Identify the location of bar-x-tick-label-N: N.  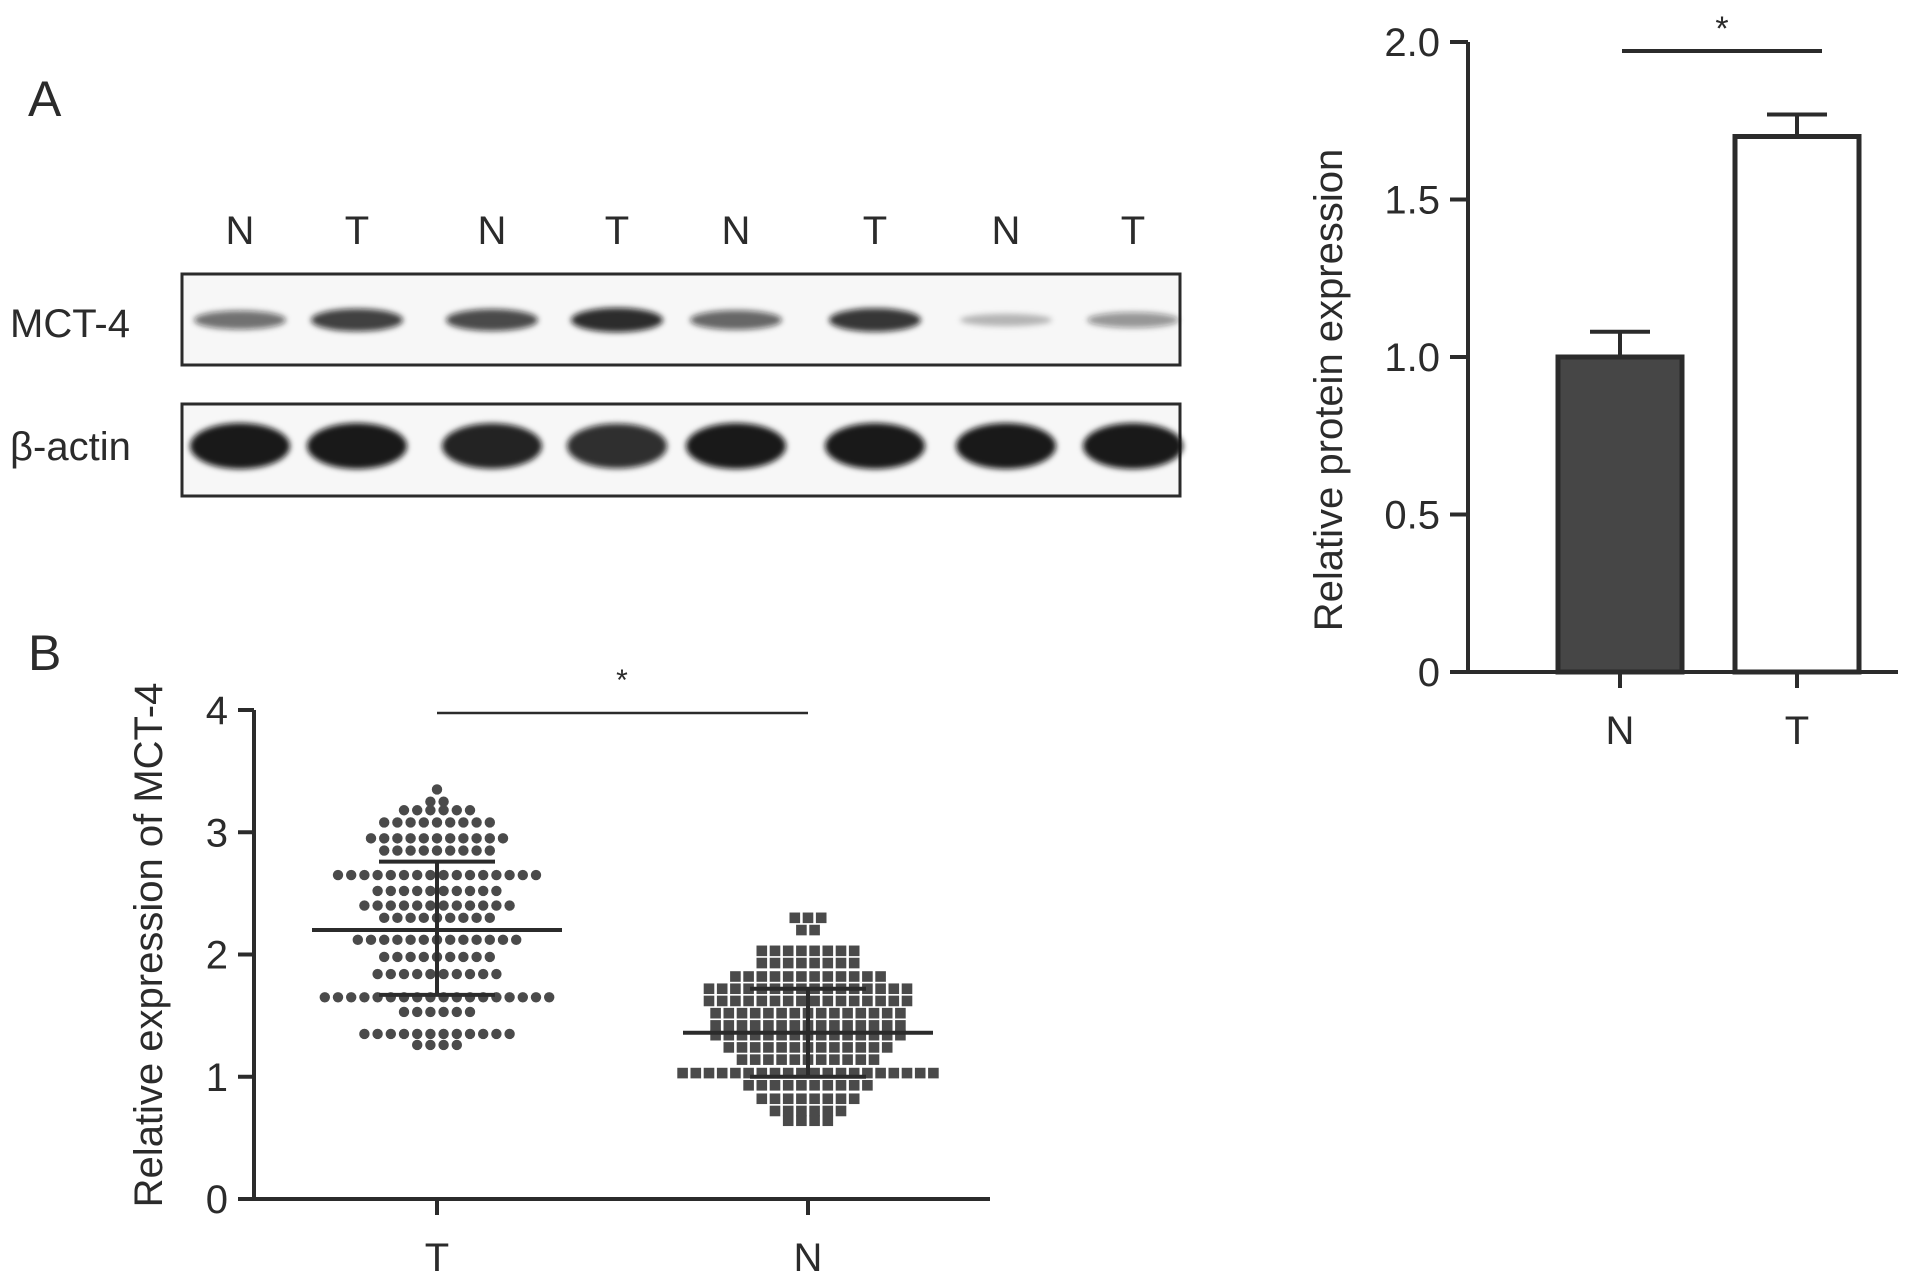
(1620, 731).